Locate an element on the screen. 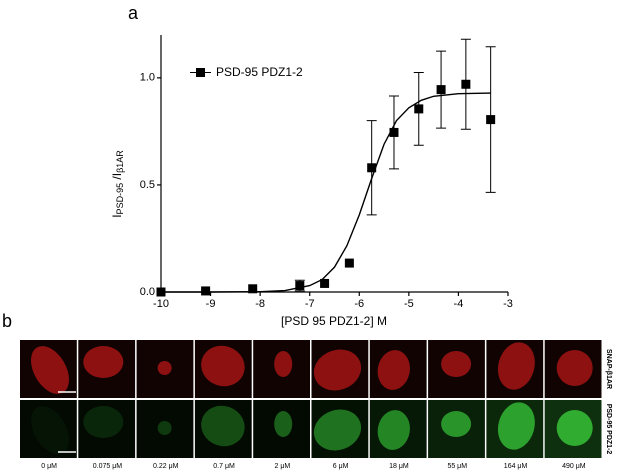  column-label: 18 μM is located at coordinates (399, 466).